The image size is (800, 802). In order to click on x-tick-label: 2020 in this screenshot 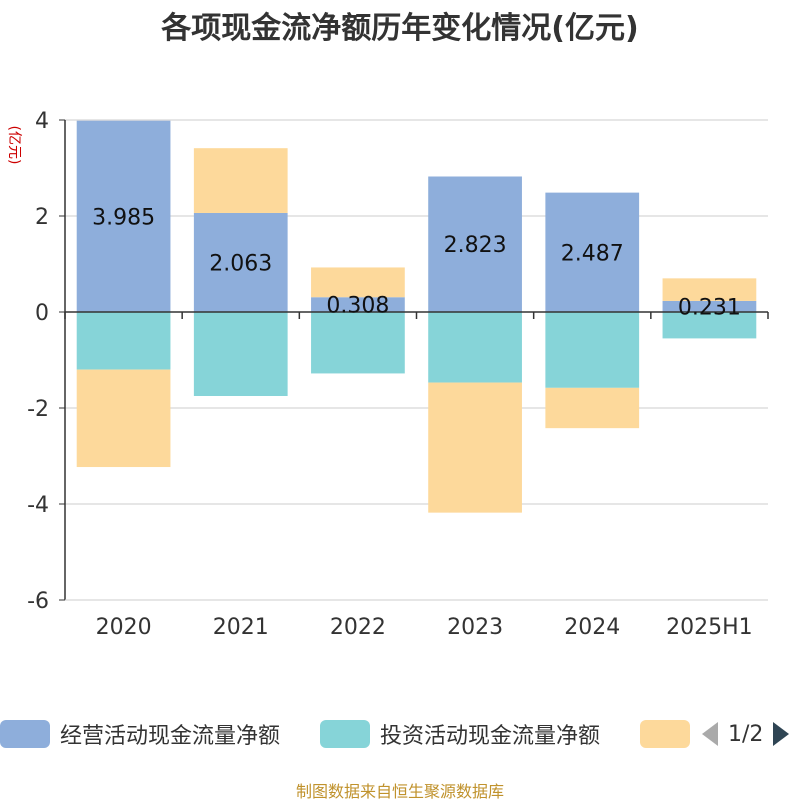, I will do `click(124, 627)`.